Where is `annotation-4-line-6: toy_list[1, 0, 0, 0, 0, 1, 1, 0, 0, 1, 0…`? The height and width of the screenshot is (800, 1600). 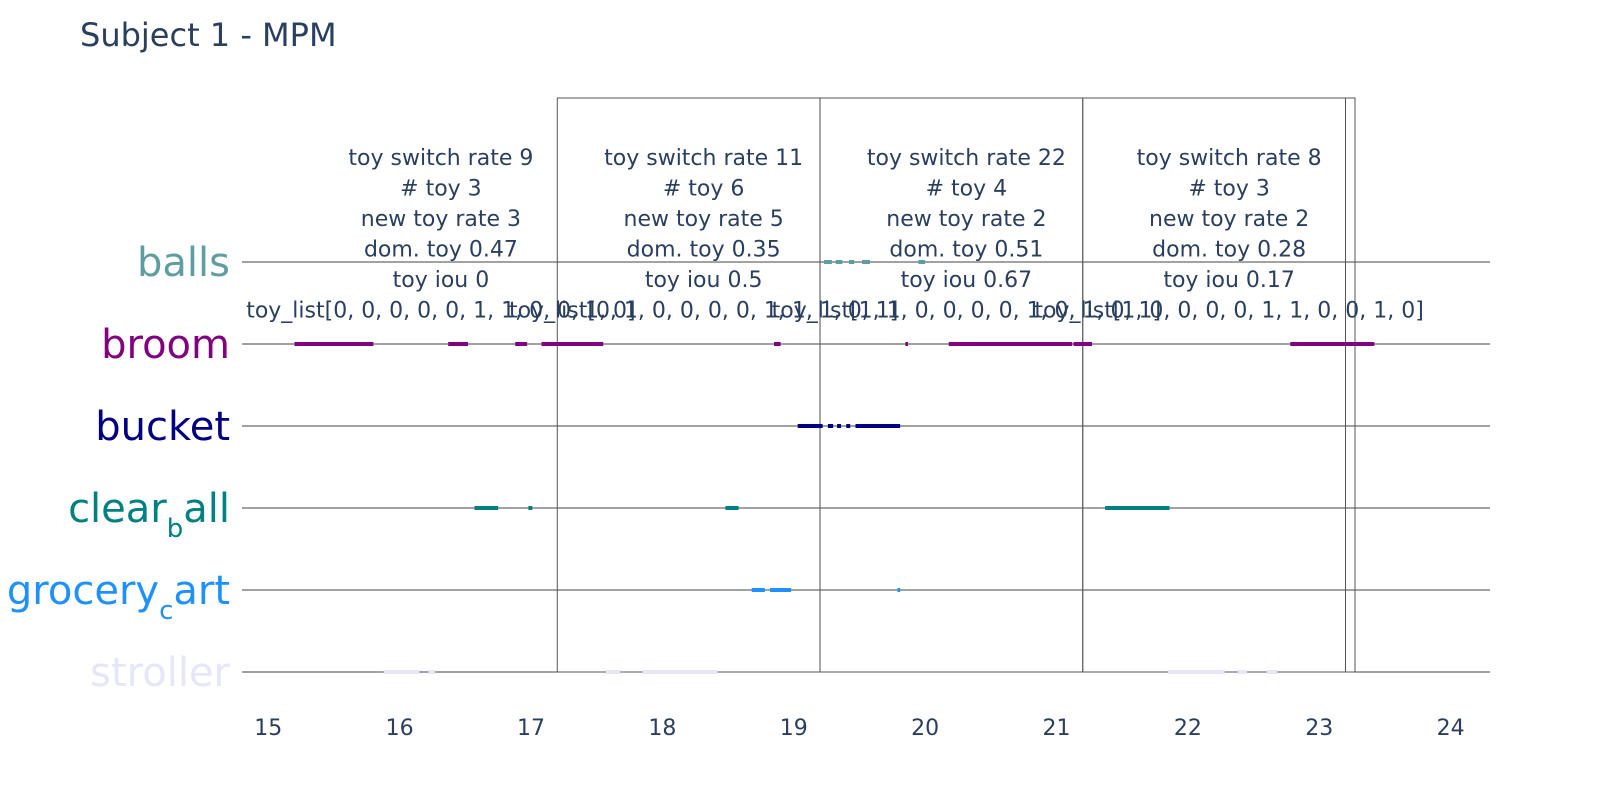
annotation-4-line-6: toy_list[1, 0, 0, 0, 0, 1, 1, 0, 0, 1, 0… is located at coordinates (1228, 311).